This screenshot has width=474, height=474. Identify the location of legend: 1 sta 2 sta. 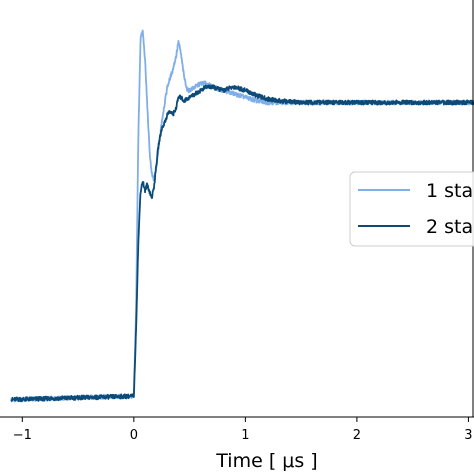
(411, 209).